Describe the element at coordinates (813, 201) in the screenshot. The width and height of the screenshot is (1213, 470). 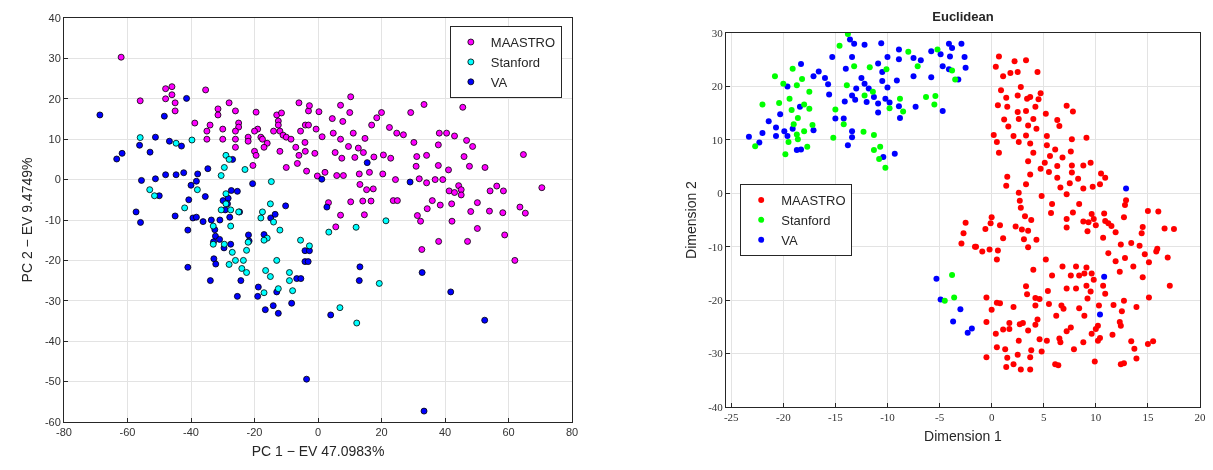
I see `legend-label: MAASTRO` at that location.